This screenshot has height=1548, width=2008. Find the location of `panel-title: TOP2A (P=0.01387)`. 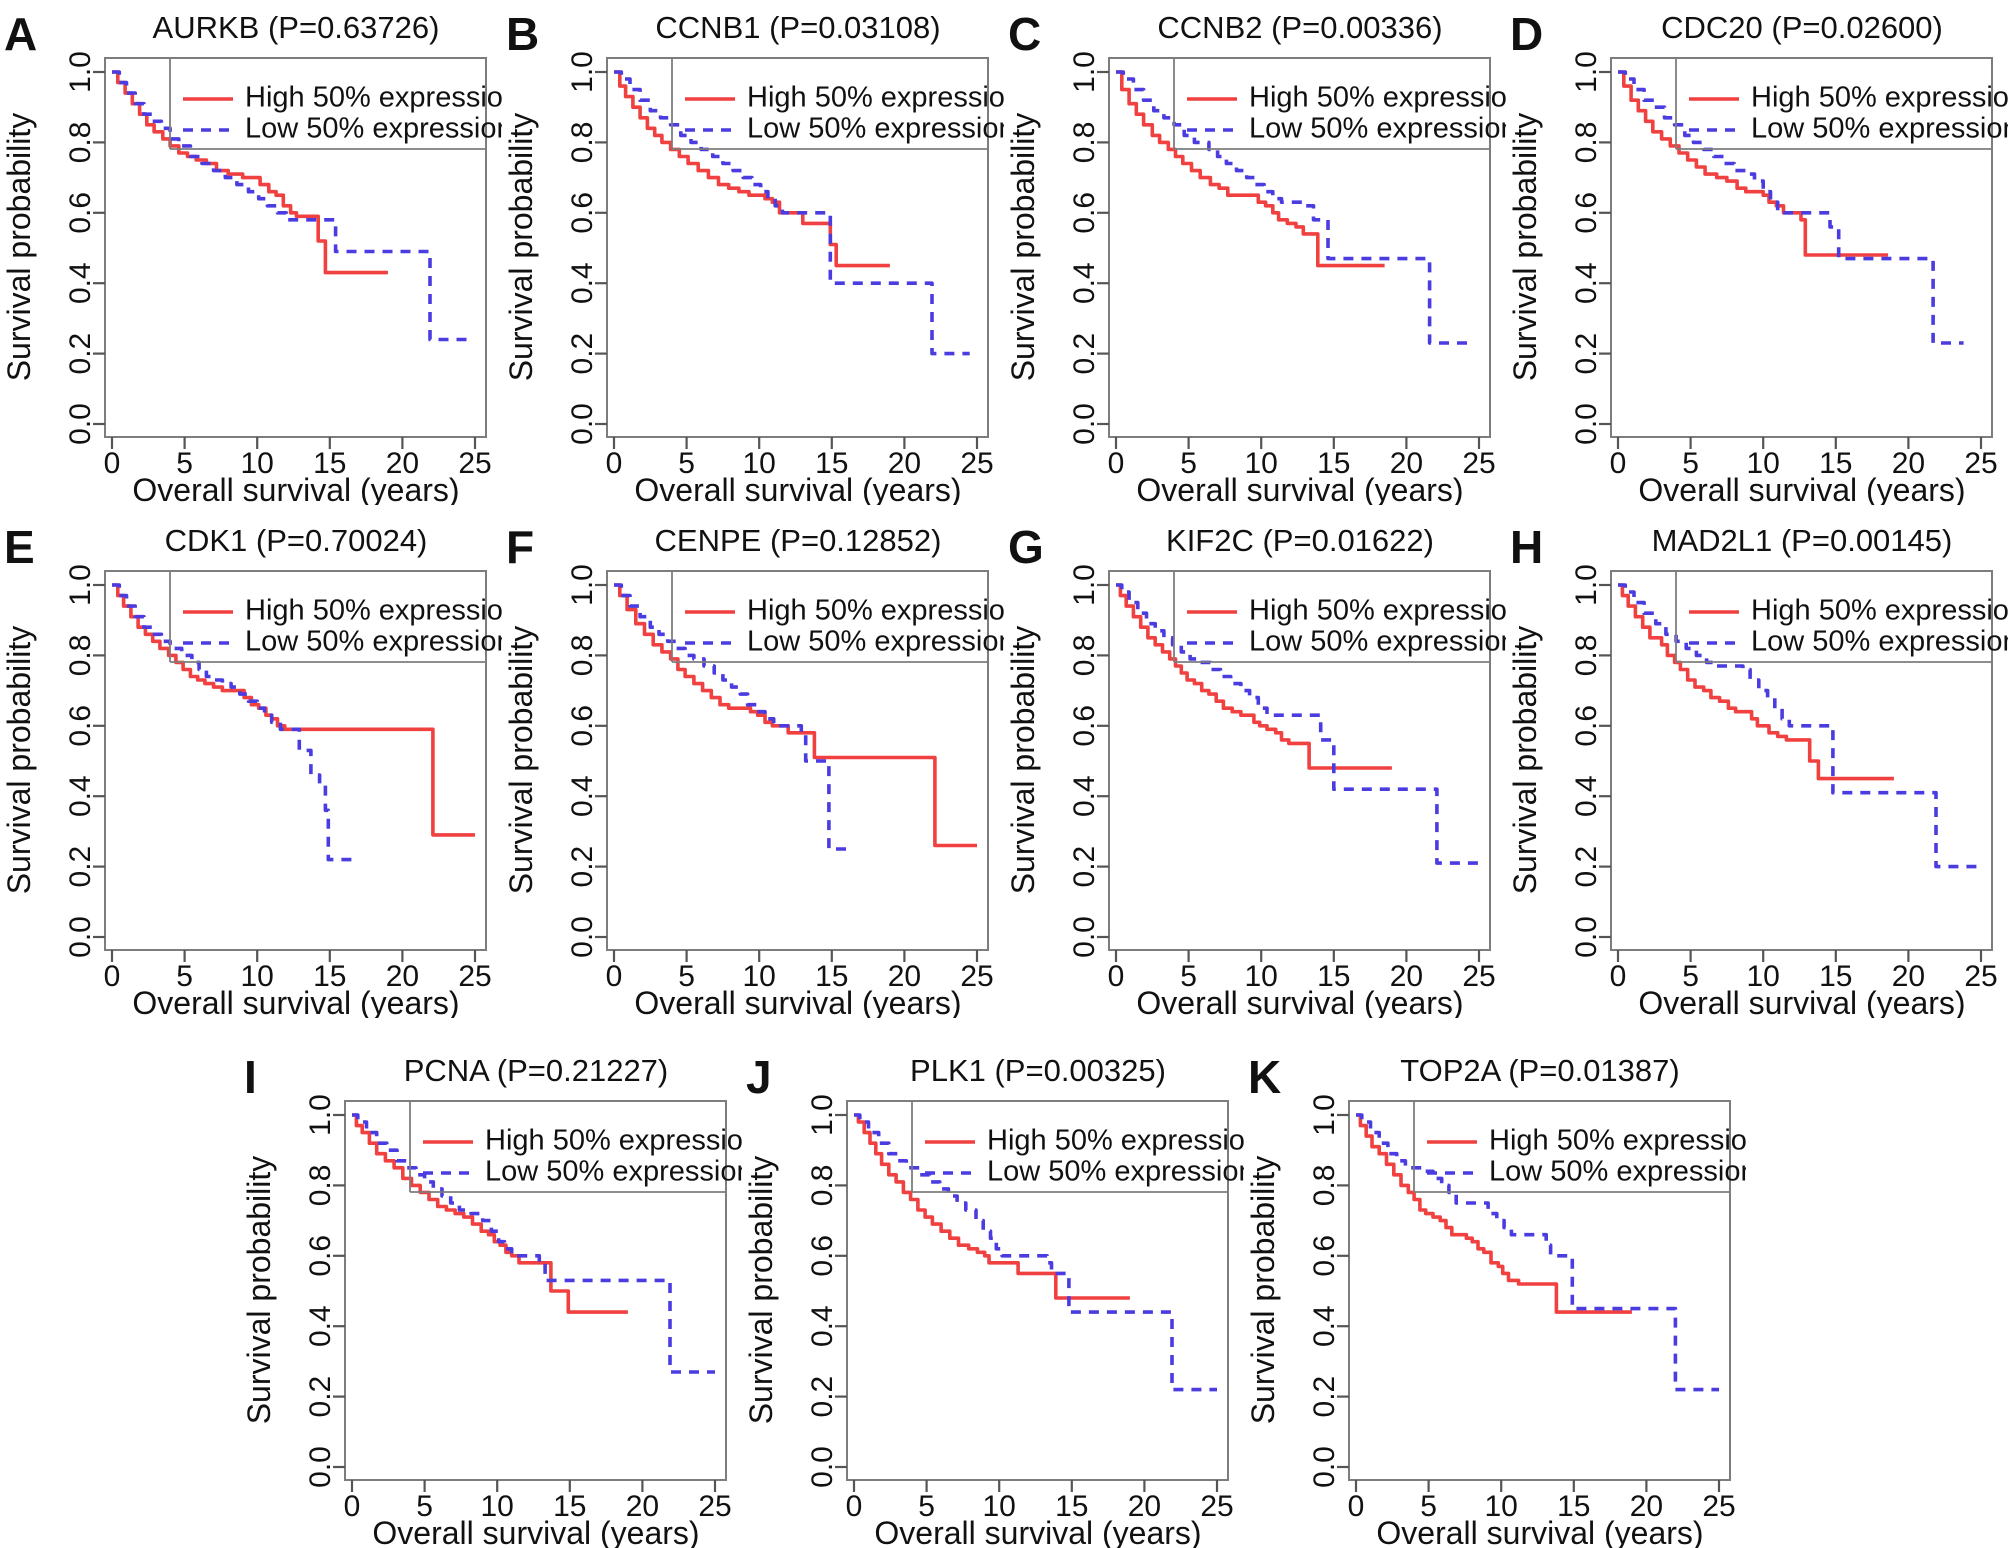

panel-title: TOP2A (P=0.01387) is located at coordinates (1539, 1070).